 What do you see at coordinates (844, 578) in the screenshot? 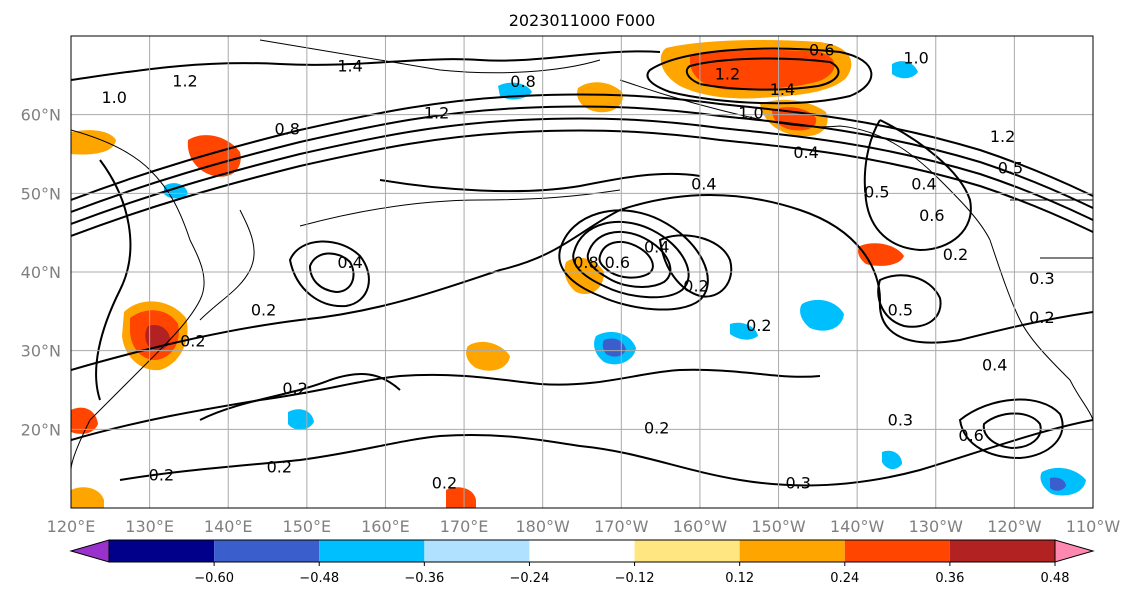
I see `colorbar-tick-label: 0.24` at bounding box center [844, 578].